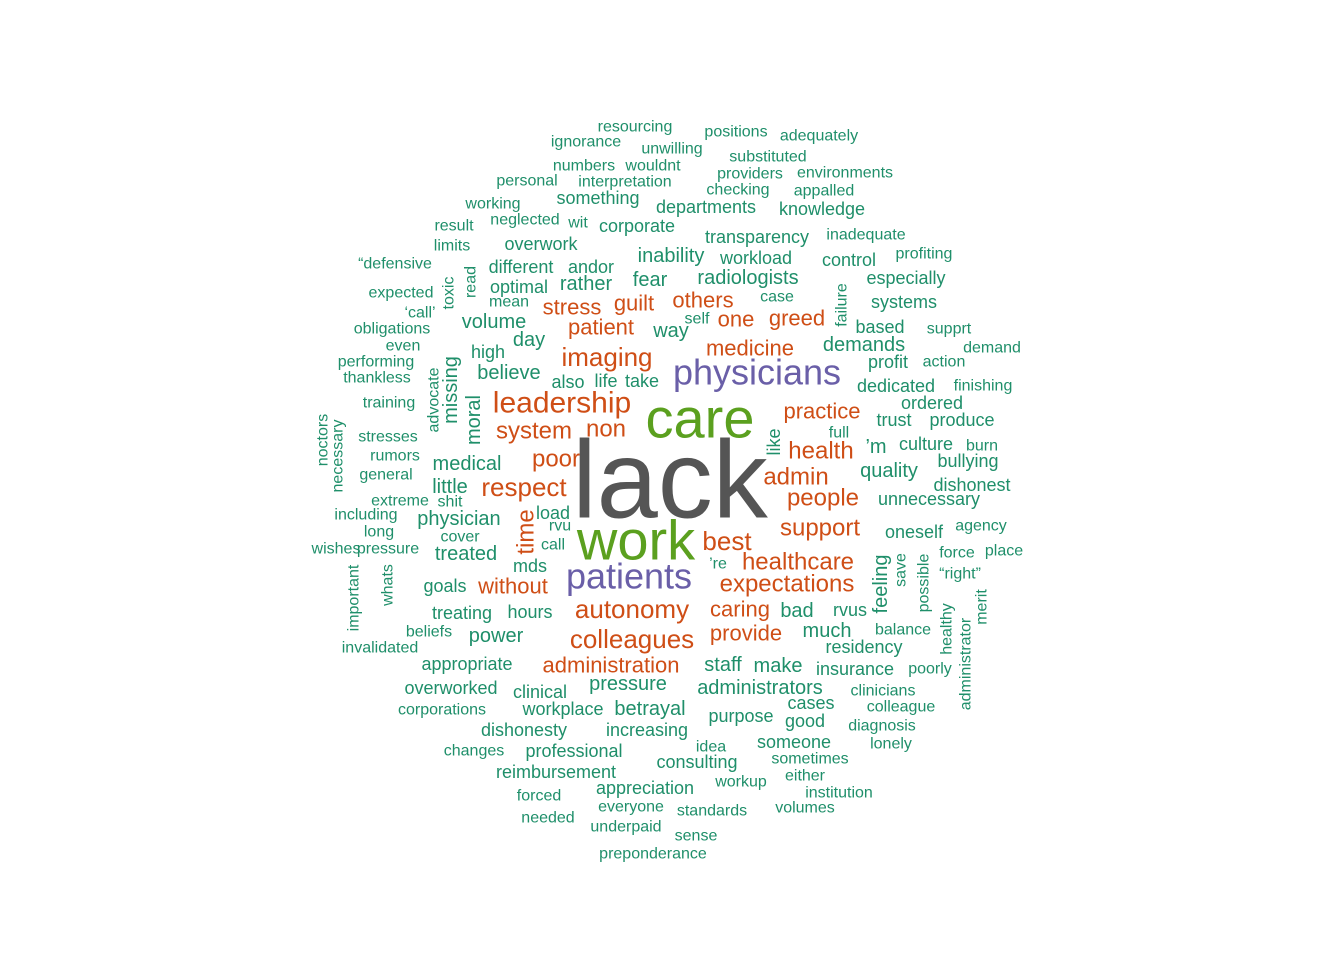 The width and height of the screenshot is (1344, 960). I want to click on word-157: rumors, so click(395, 456).